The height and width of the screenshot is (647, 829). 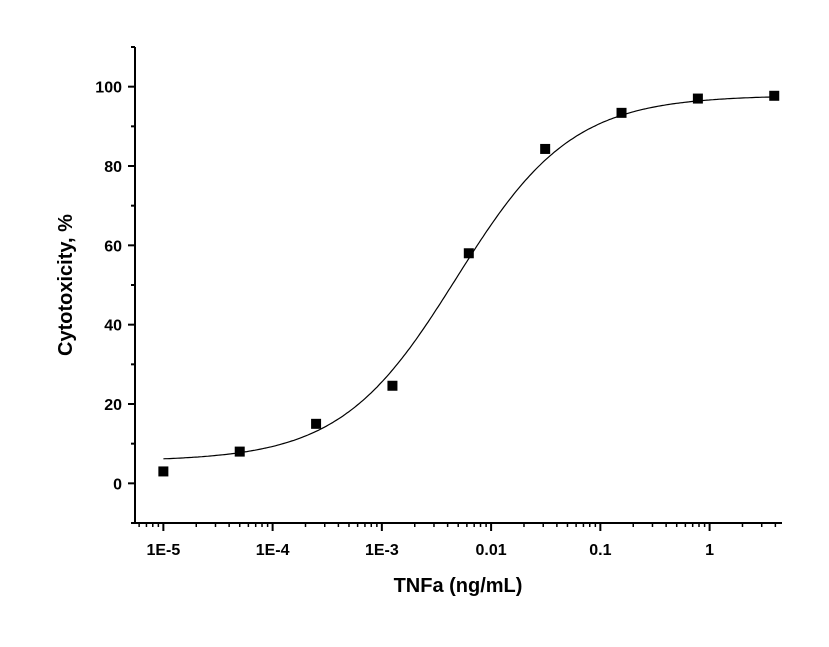 What do you see at coordinates (273, 550) in the screenshot?
I see `x-tick-label: 1E-4` at bounding box center [273, 550].